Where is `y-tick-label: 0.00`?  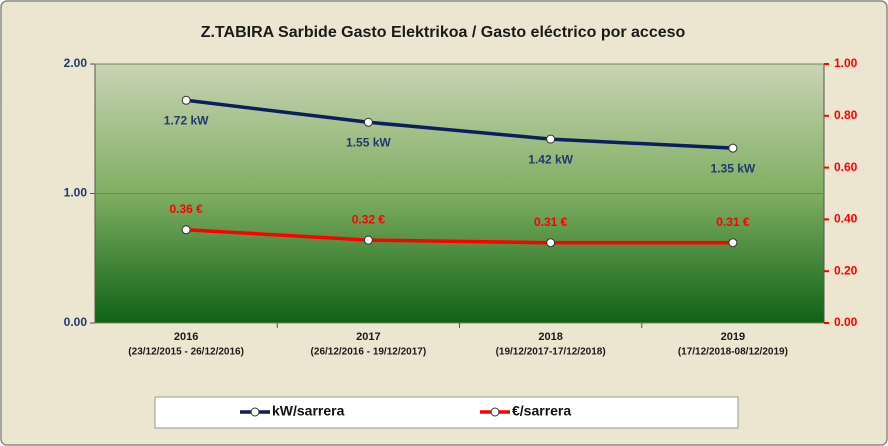
y-tick-label: 0.00 is located at coordinates (76, 322).